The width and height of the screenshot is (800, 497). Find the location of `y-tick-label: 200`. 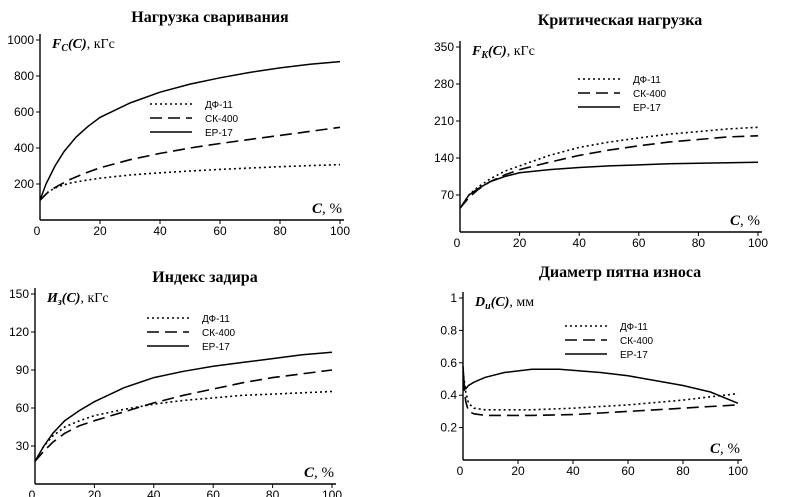

y-tick-label: 200 is located at coordinates (24, 184).